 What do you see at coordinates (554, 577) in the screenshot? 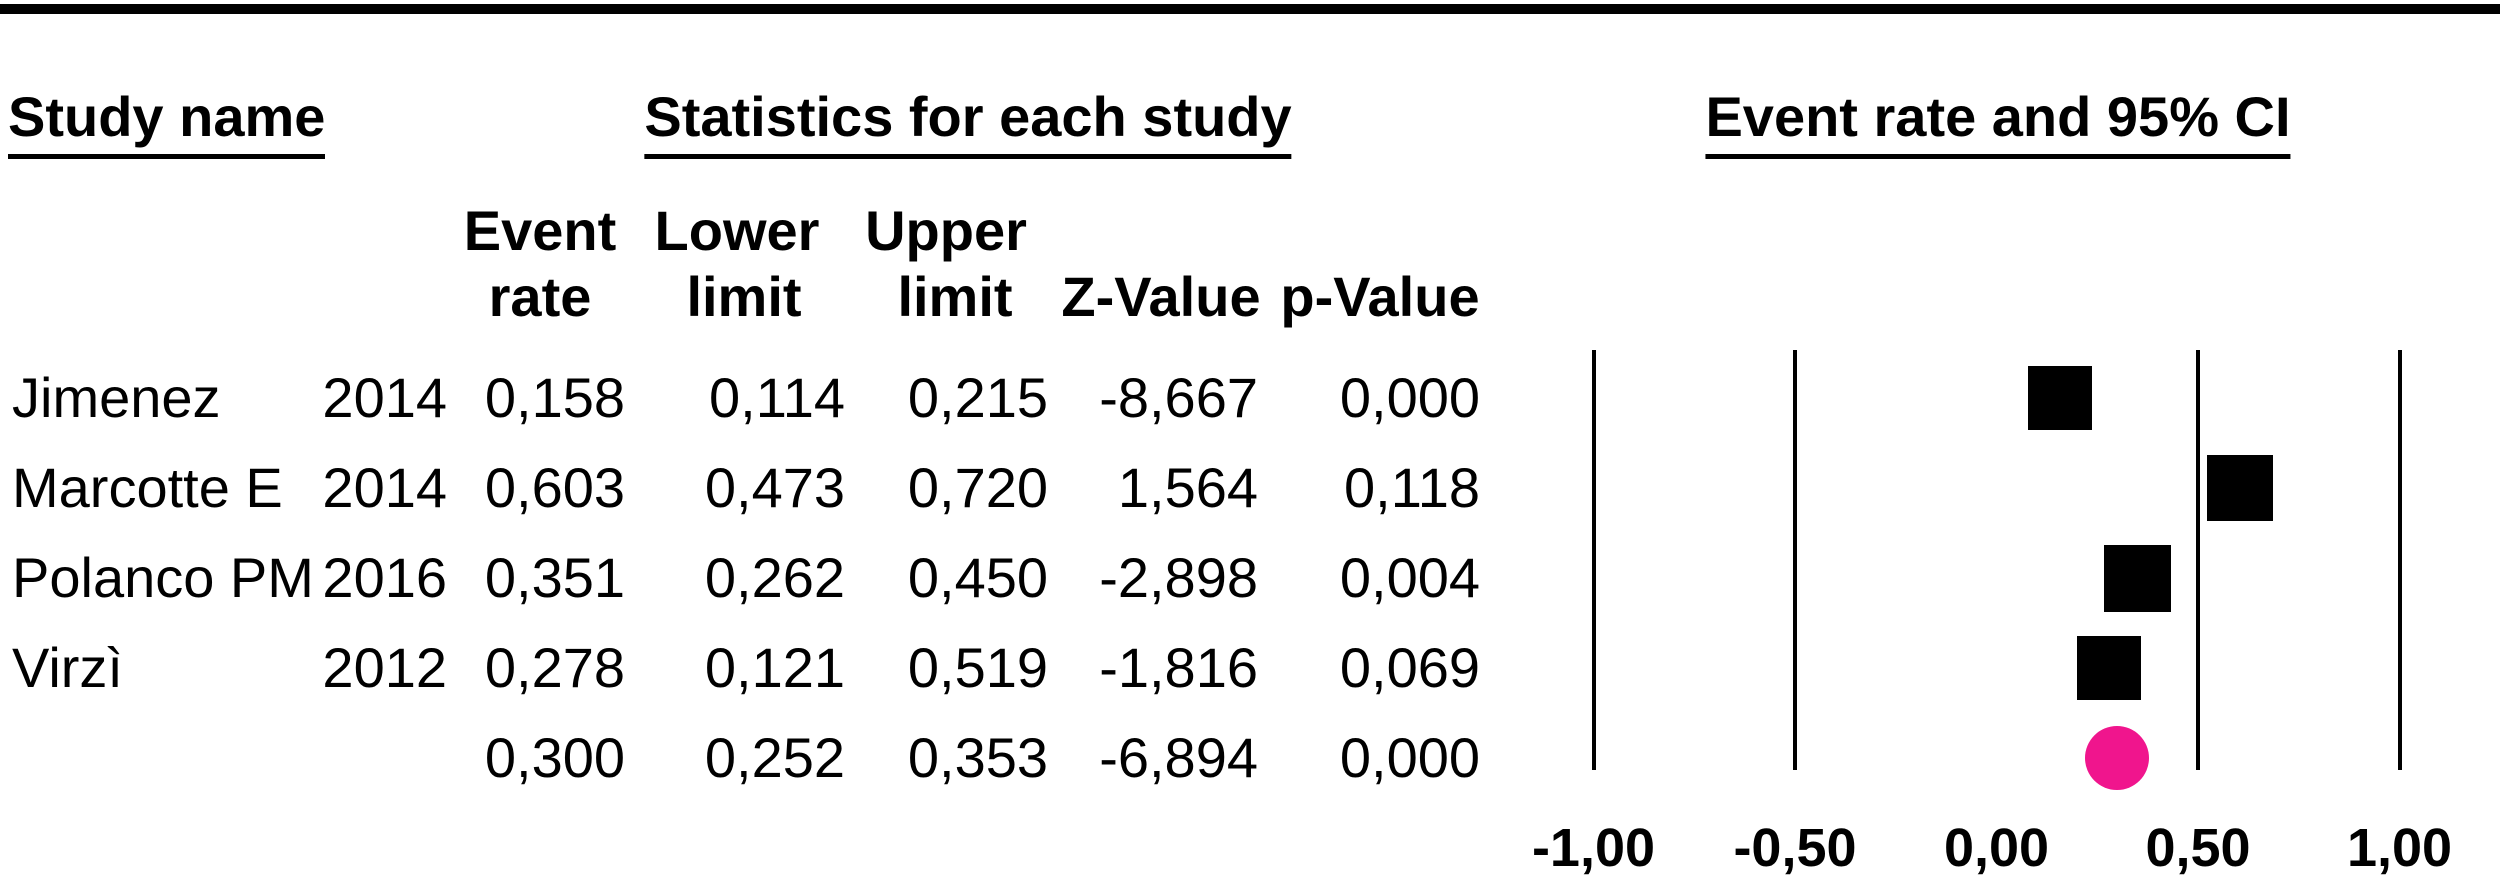
I see `event-rate-cell: 0,351` at bounding box center [554, 577].